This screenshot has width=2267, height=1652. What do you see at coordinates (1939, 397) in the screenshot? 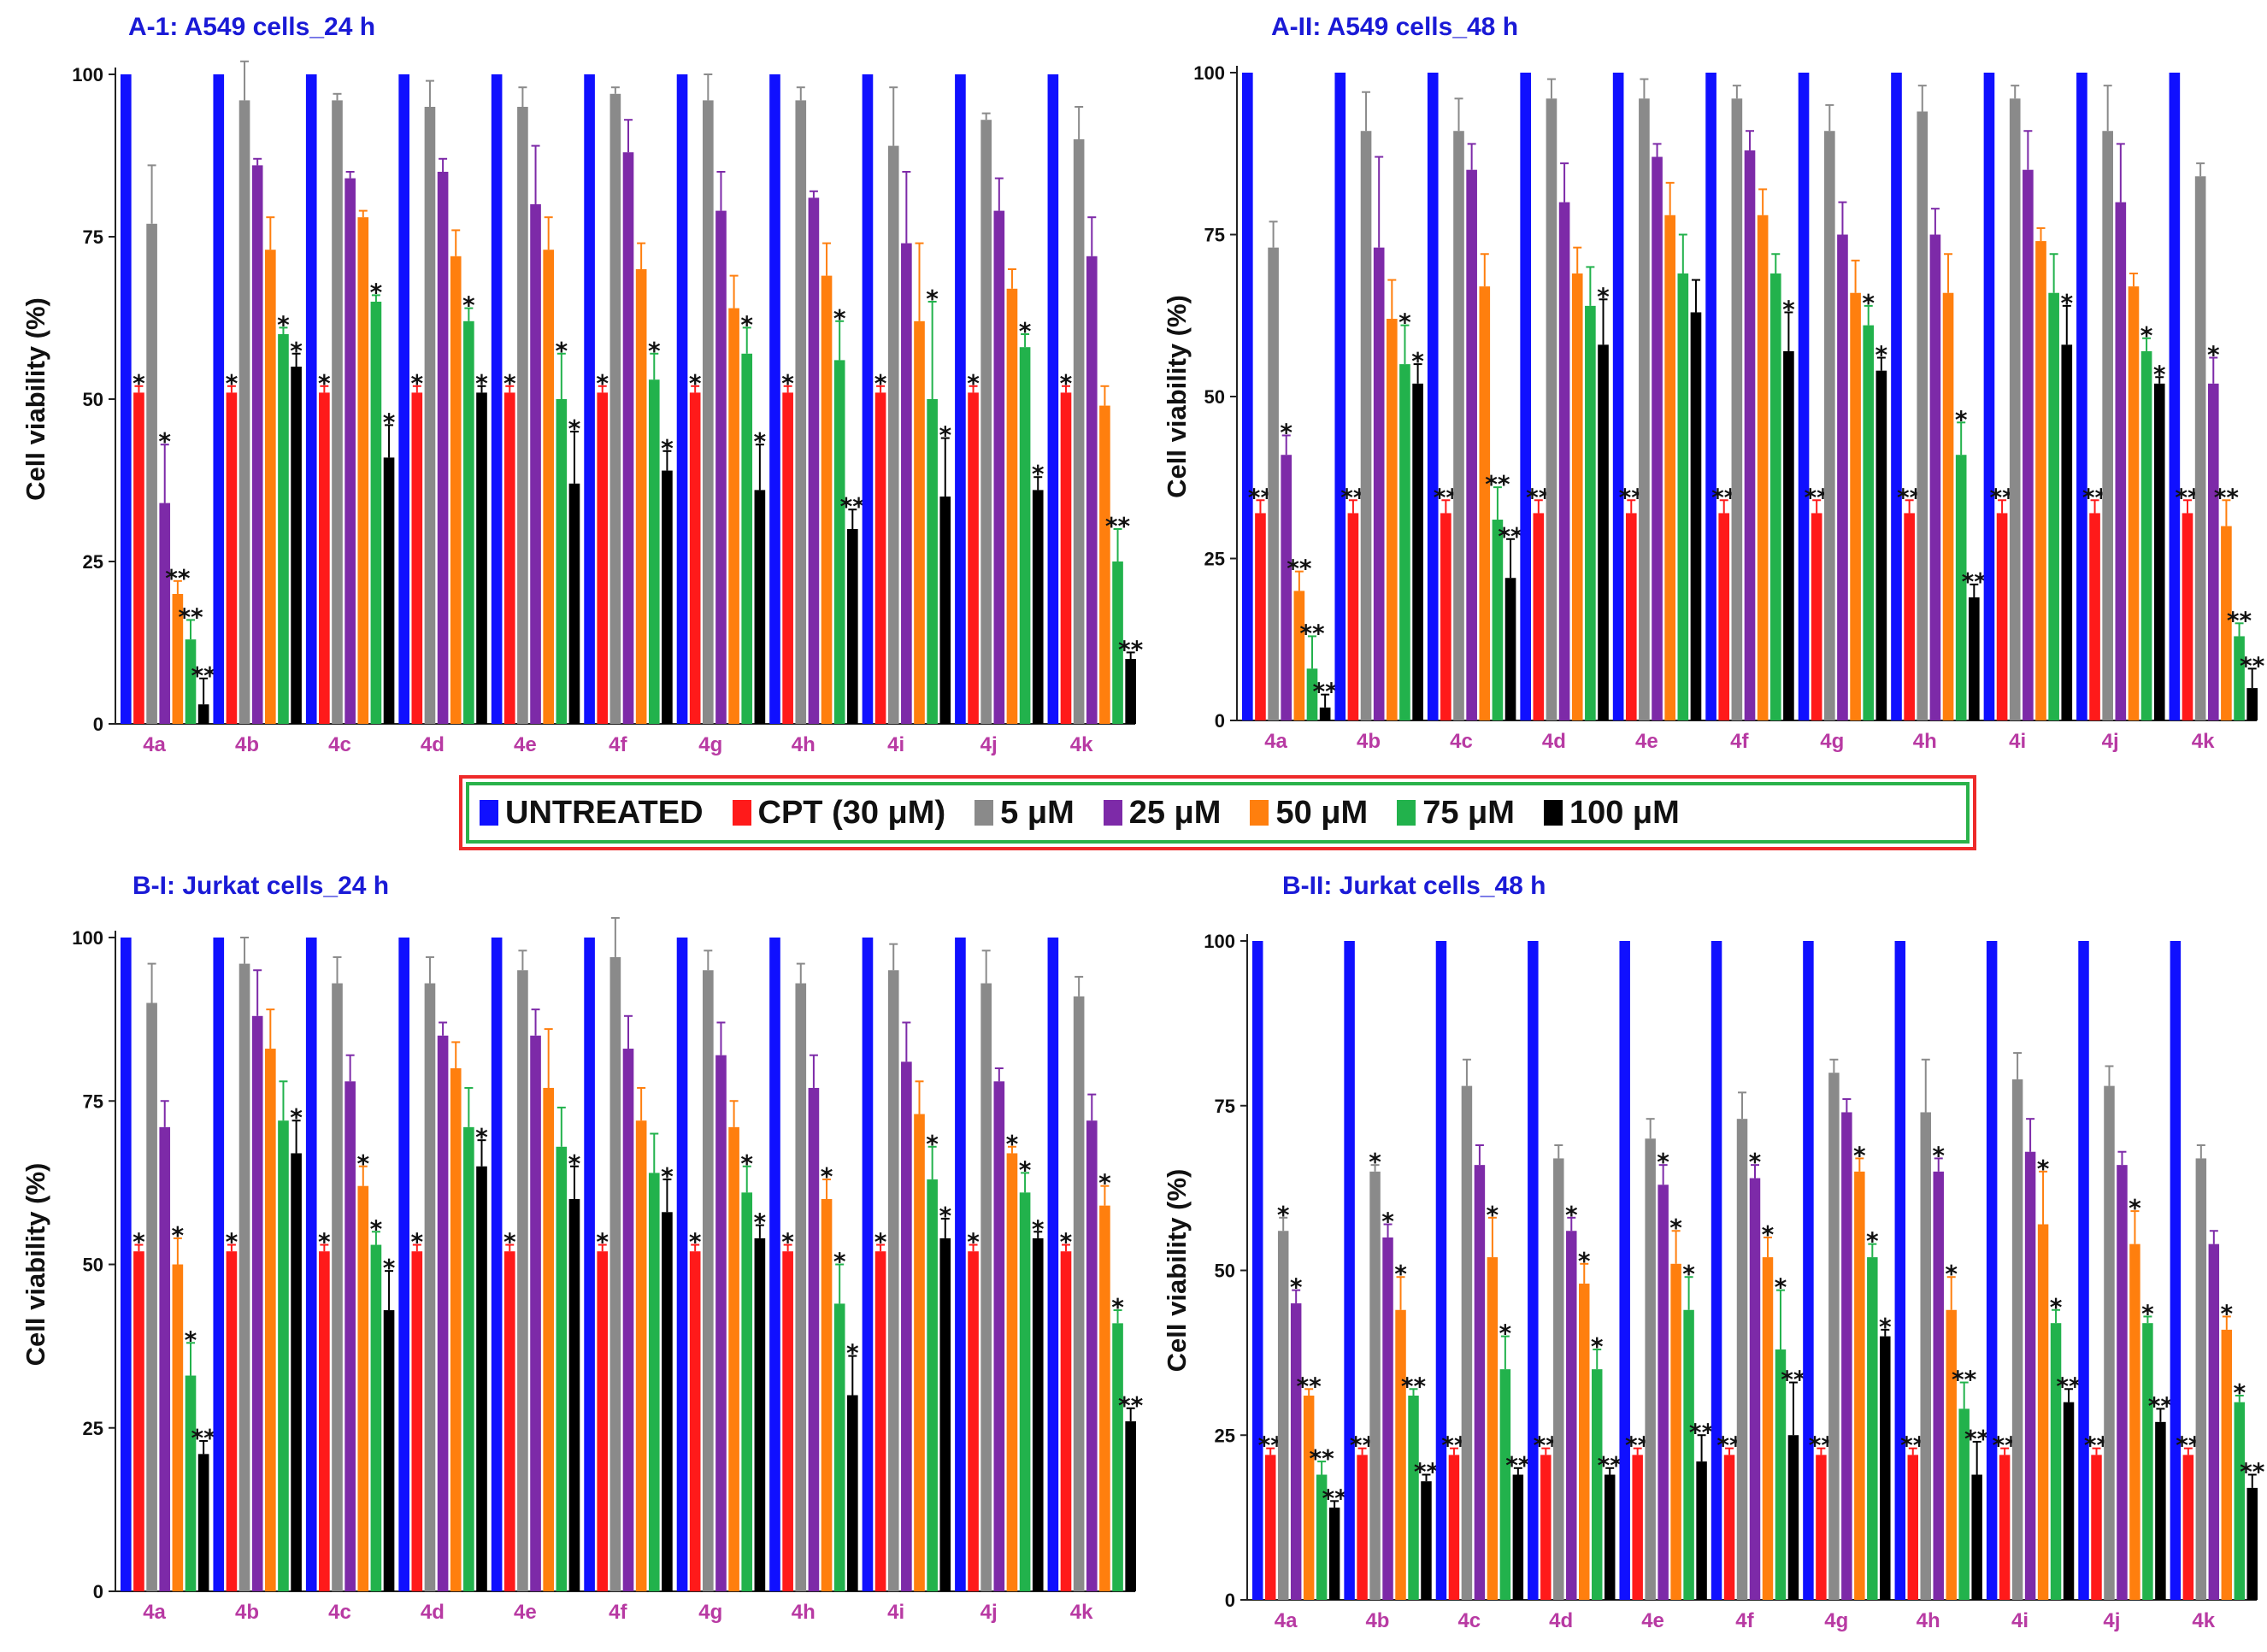
I see `bar-group: *****` at bounding box center [1939, 397].